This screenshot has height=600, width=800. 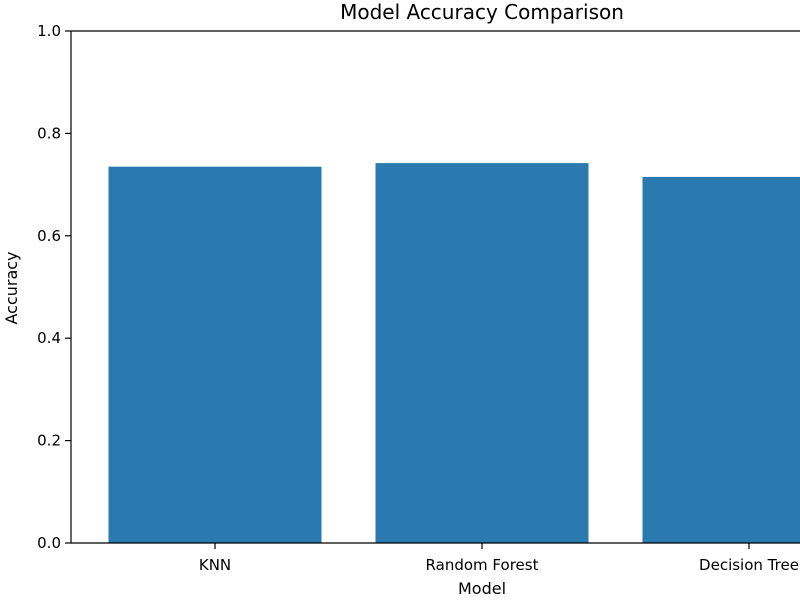 What do you see at coordinates (11, 287) in the screenshot?
I see `y-axis-label: Accuracy` at bounding box center [11, 287].